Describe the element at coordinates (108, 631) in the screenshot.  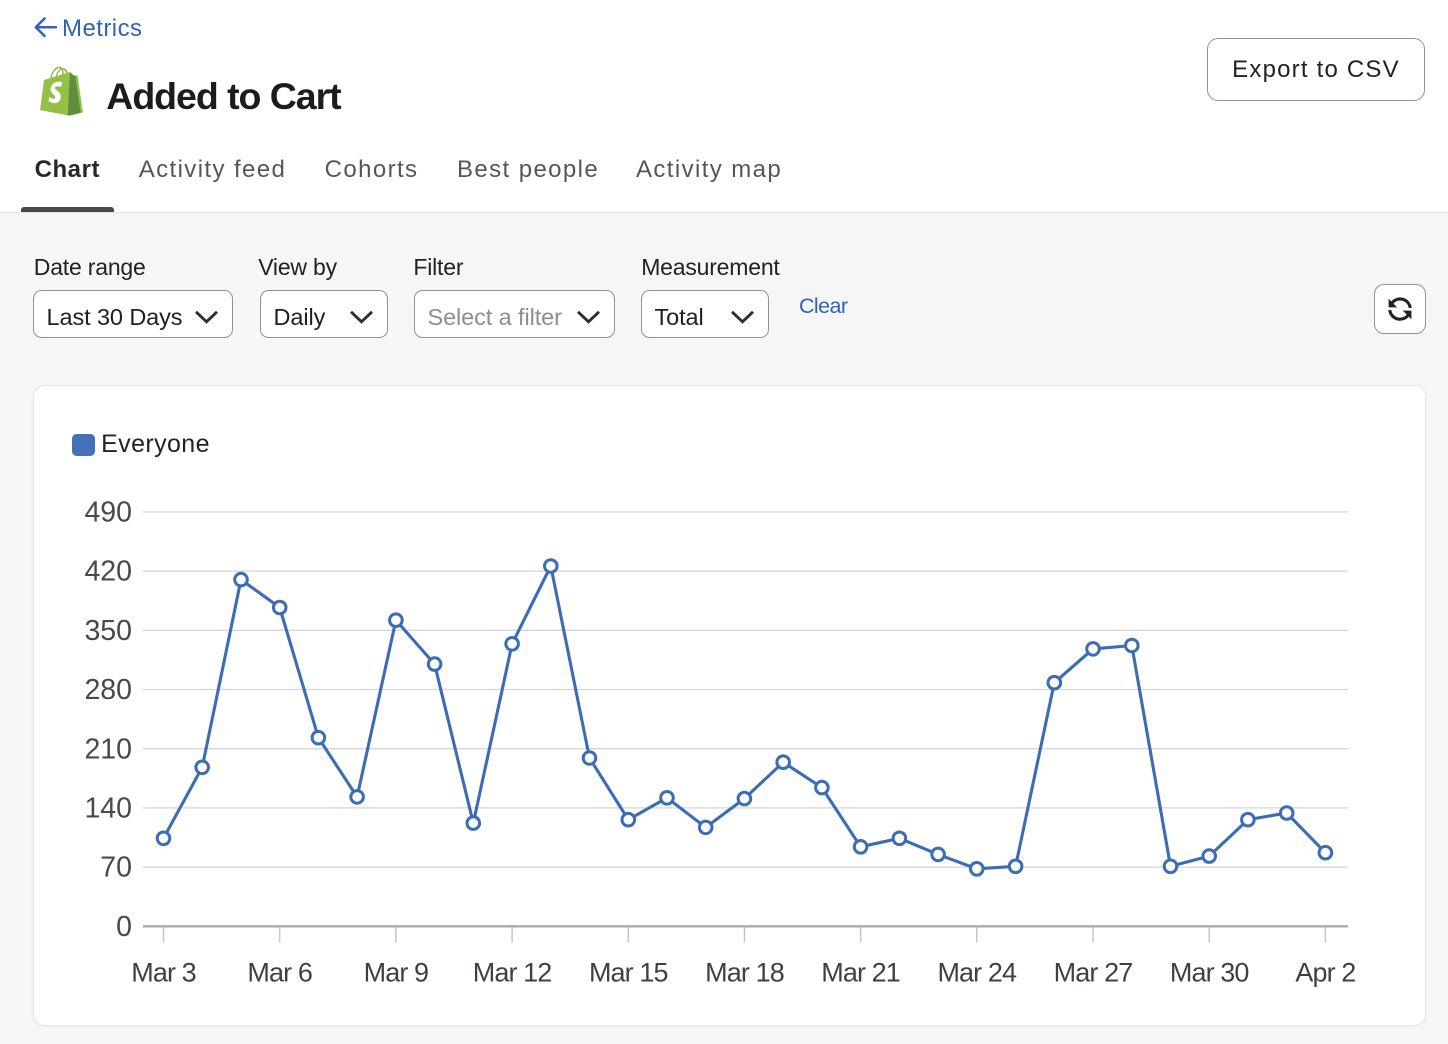
I see `svg-text: 350` at that location.